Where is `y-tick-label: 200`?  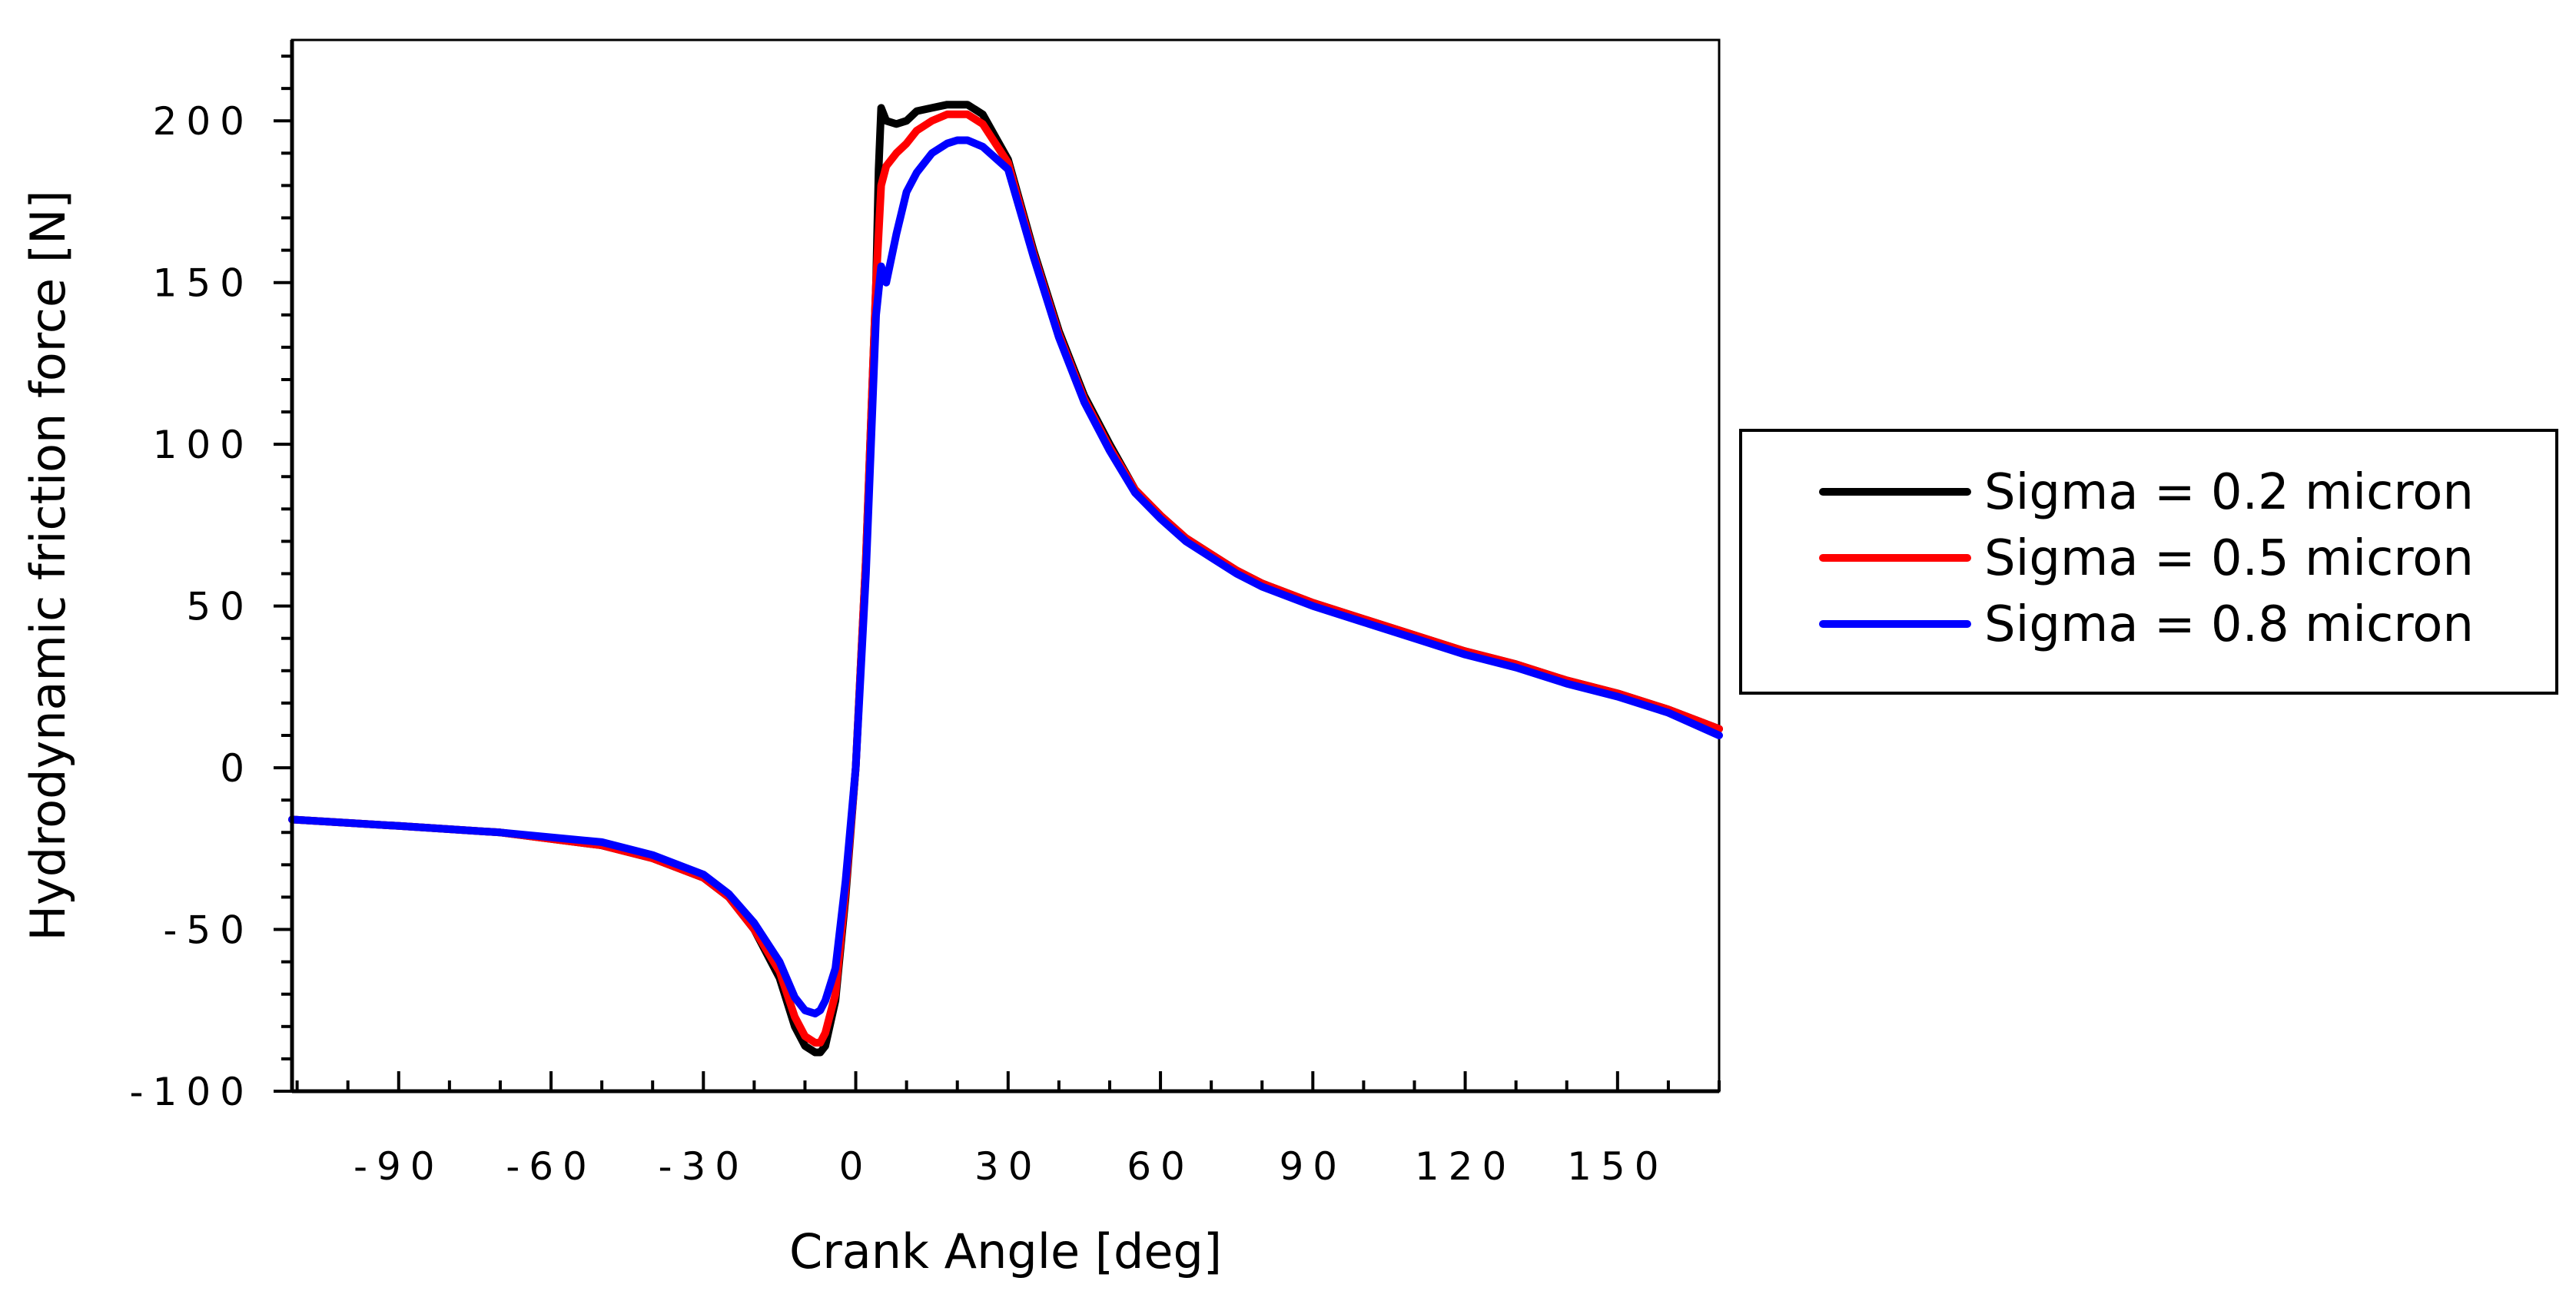
y-tick-label: 200 is located at coordinates (203, 121).